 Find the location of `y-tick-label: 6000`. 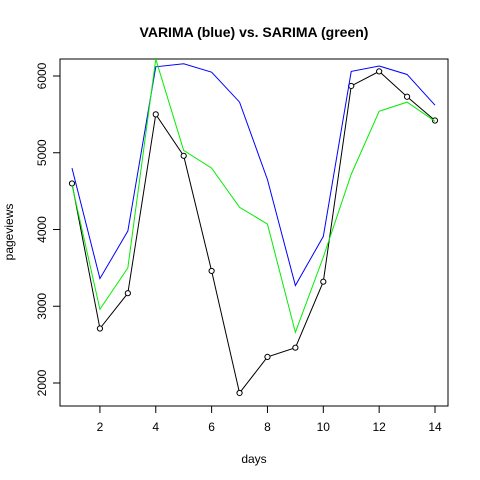

y-tick-label: 6000 is located at coordinates (42, 75).